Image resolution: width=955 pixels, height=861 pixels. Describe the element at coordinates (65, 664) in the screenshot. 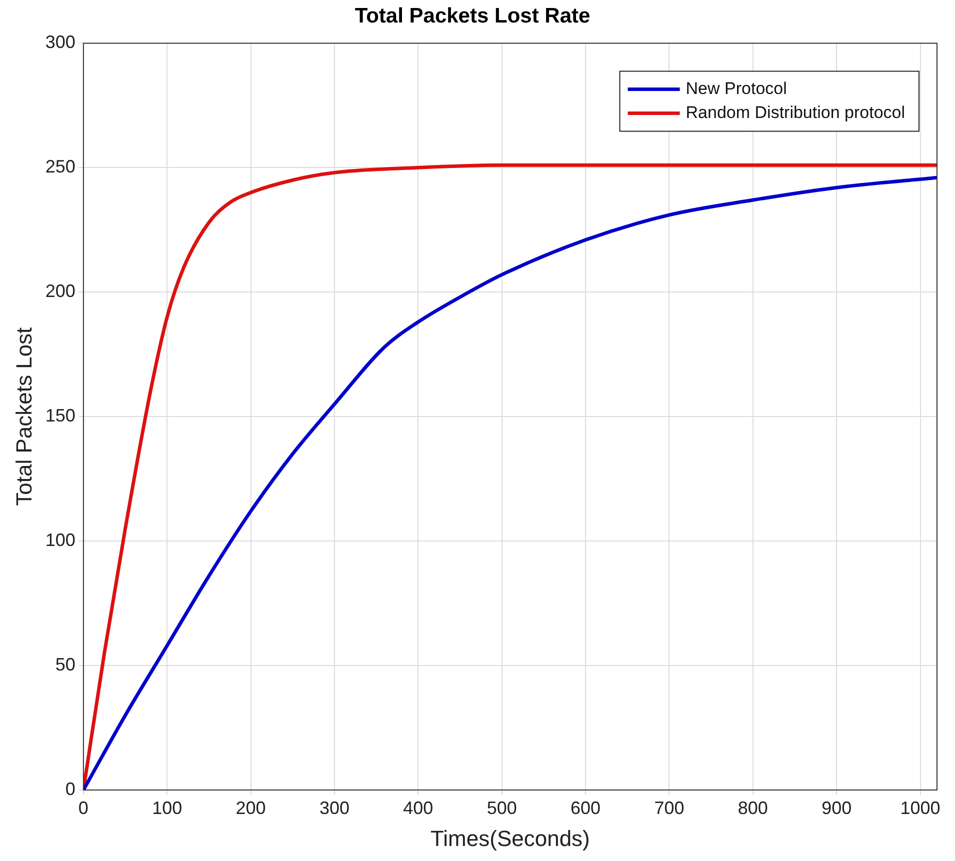

I see `y-tick-label: 50` at that location.